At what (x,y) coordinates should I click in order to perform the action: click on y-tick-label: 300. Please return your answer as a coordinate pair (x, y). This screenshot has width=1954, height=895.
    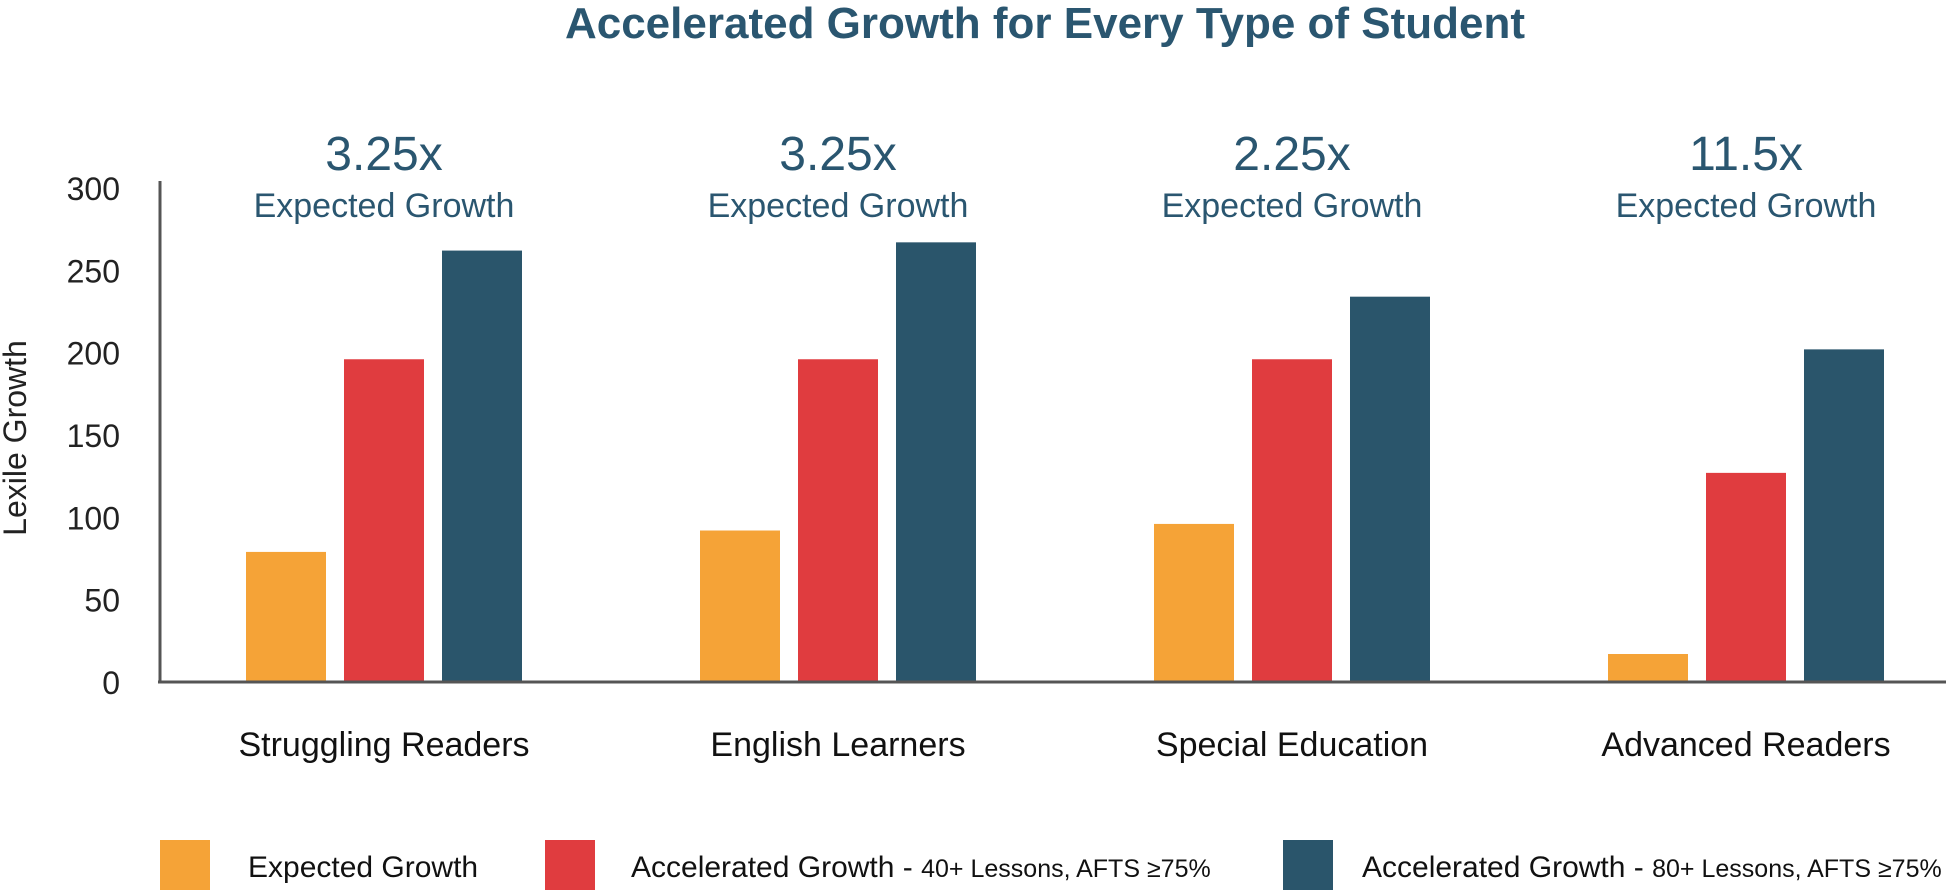
    Looking at the image, I should click on (93, 189).